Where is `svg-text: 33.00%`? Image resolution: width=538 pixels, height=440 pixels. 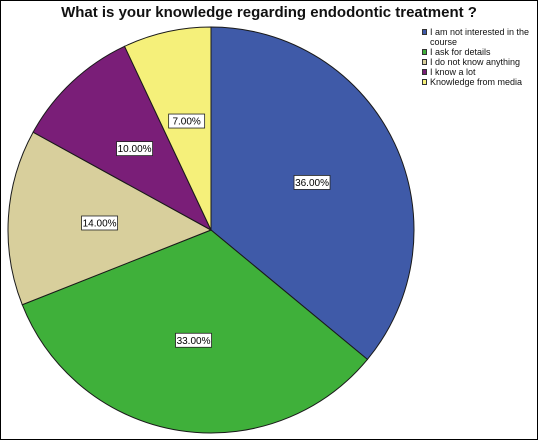 svg-text: 33.00% is located at coordinates (194, 341).